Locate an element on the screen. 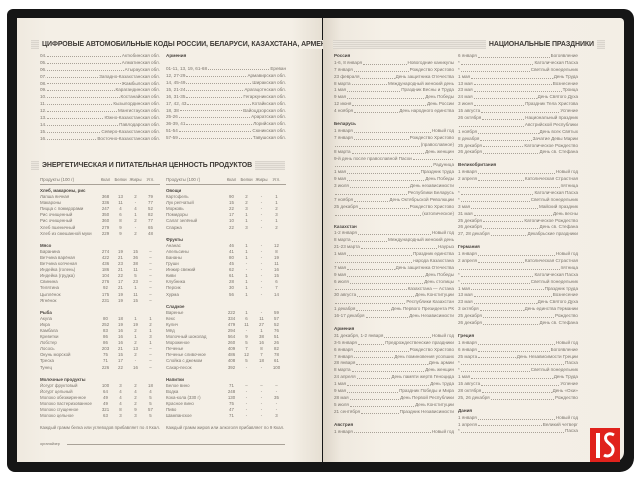  row-label: 26 декабря is located at coordinates (470, 227).